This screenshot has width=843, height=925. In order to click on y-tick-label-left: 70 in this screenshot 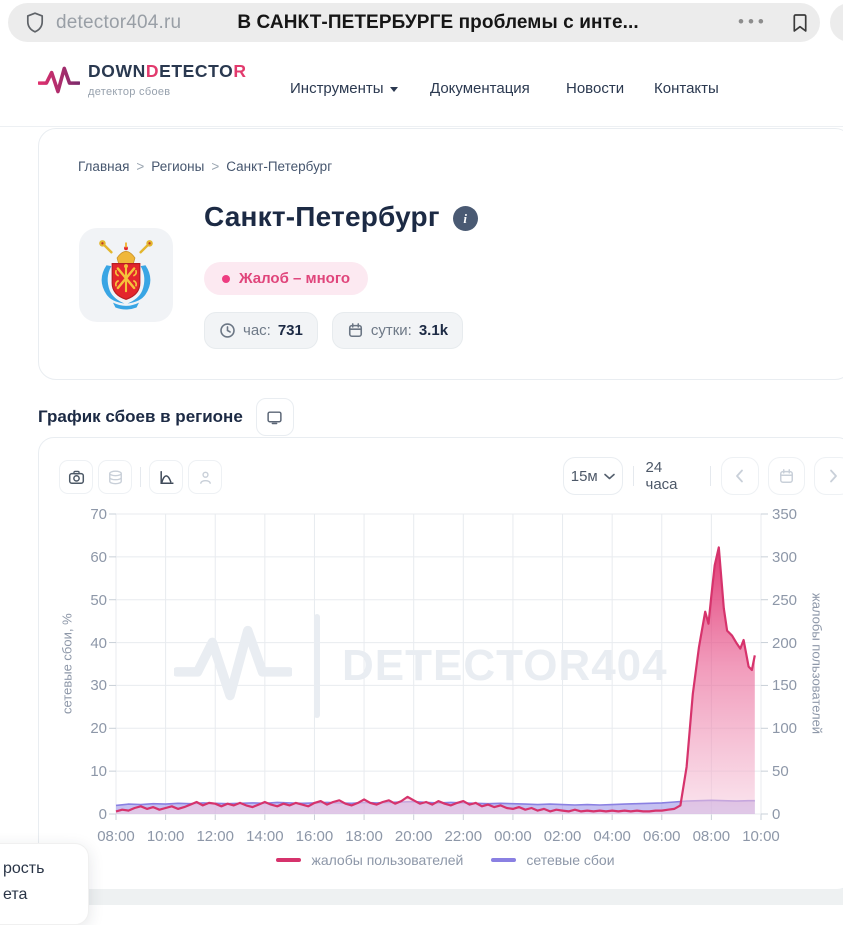, I will do `click(98, 514)`.